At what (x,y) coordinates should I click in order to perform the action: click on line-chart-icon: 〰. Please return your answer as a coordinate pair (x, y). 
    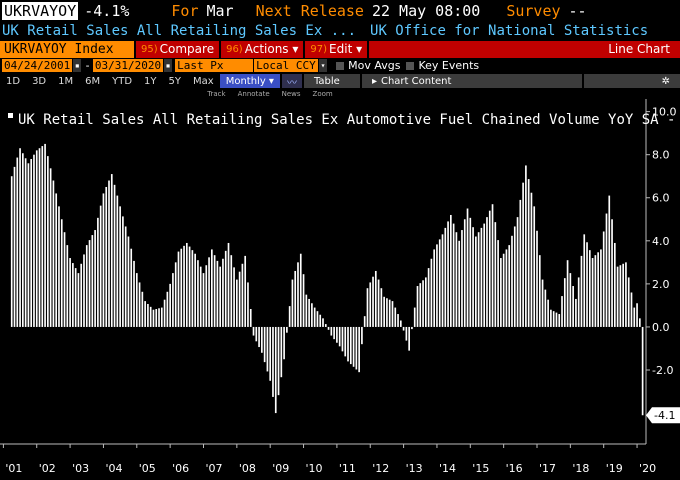
    Looking at the image, I should click on (291, 81).